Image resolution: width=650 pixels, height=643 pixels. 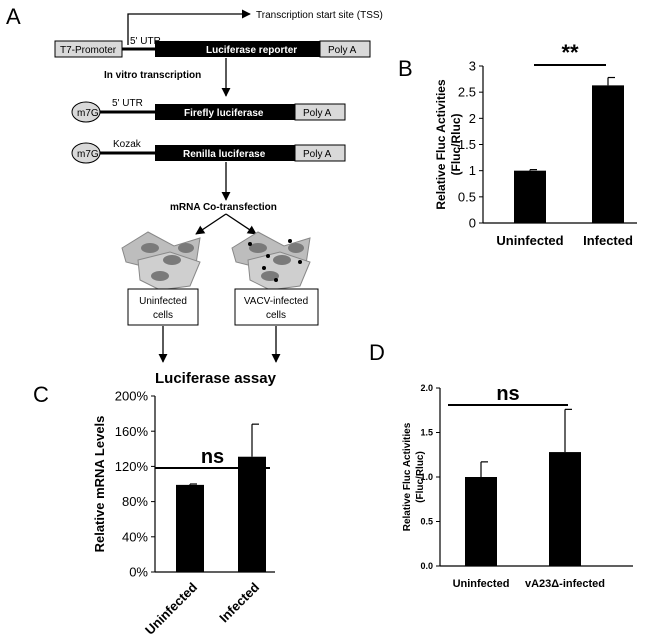 I want to click on vacv-label-2: cells, so click(x=276, y=315).